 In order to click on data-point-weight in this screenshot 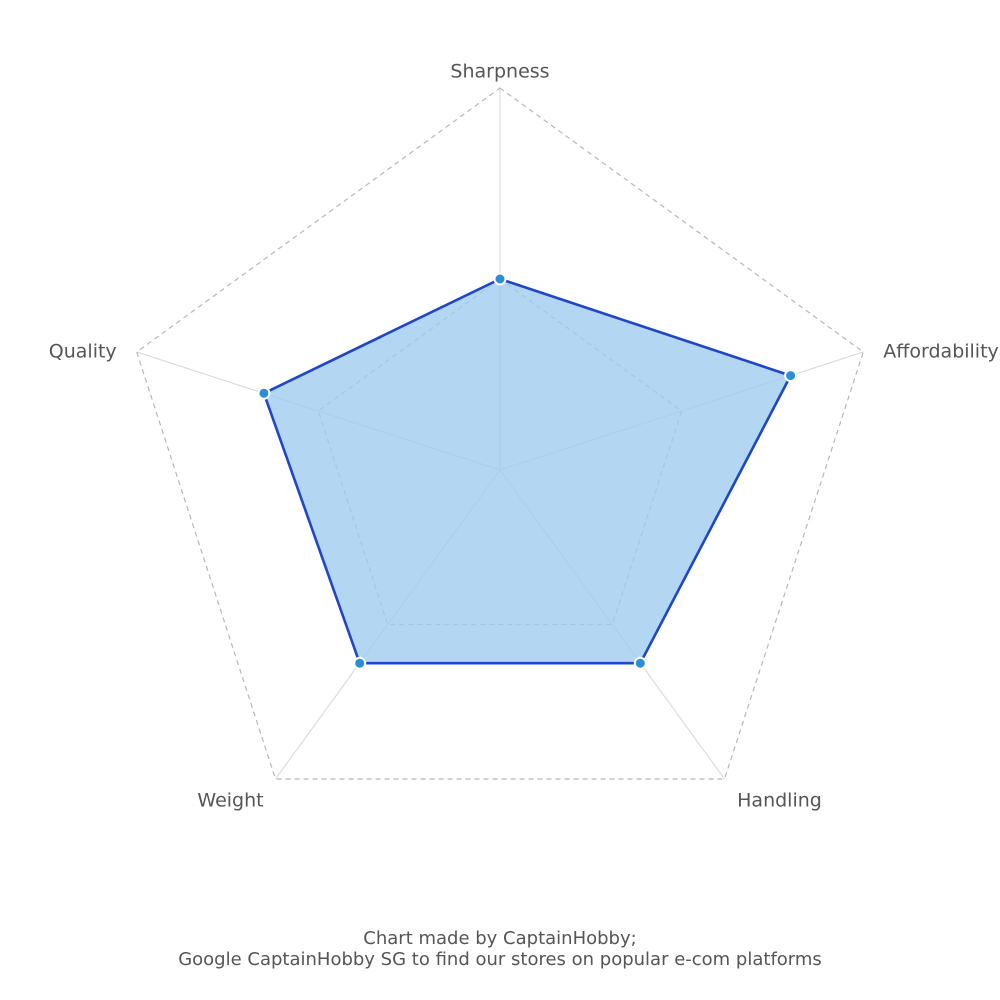, I will do `click(360, 663)`.